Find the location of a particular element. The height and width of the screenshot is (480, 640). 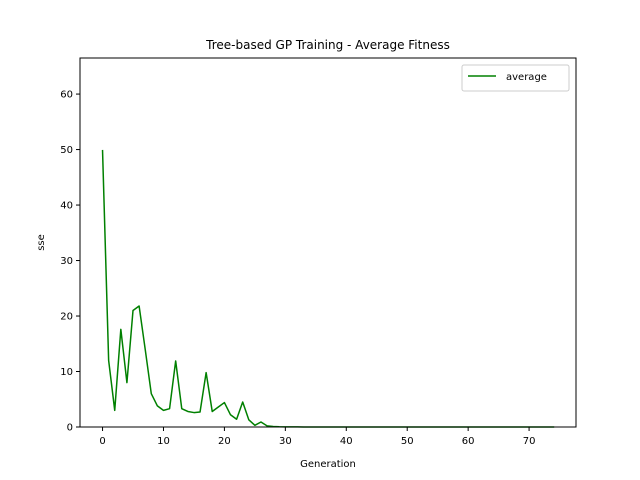

y-tick-label: 40 is located at coordinates (66, 206).